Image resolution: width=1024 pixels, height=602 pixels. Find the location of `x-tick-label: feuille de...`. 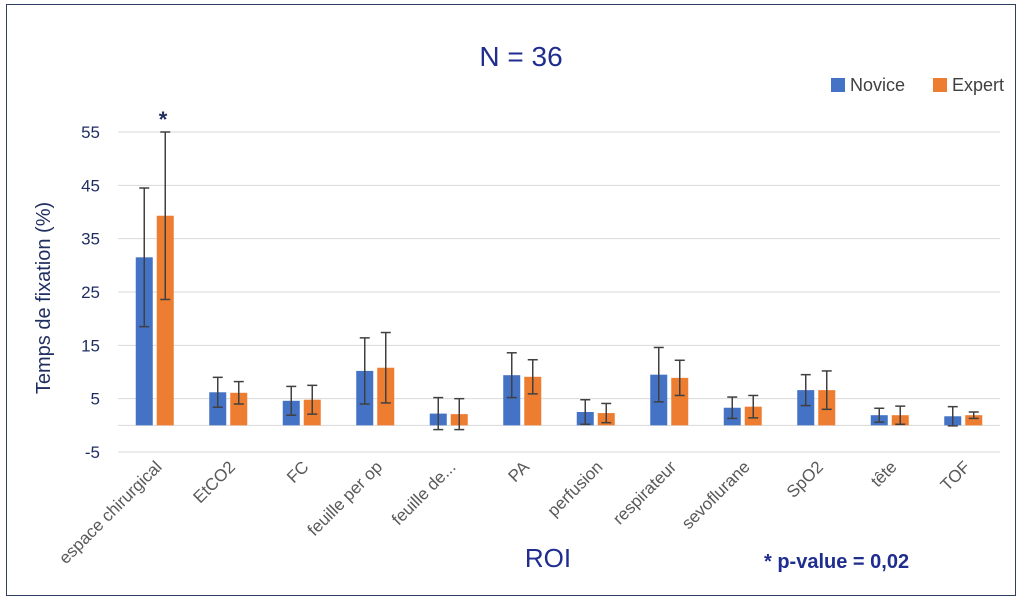

x-tick-label: feuille de... is located at coordinates (424, 493).